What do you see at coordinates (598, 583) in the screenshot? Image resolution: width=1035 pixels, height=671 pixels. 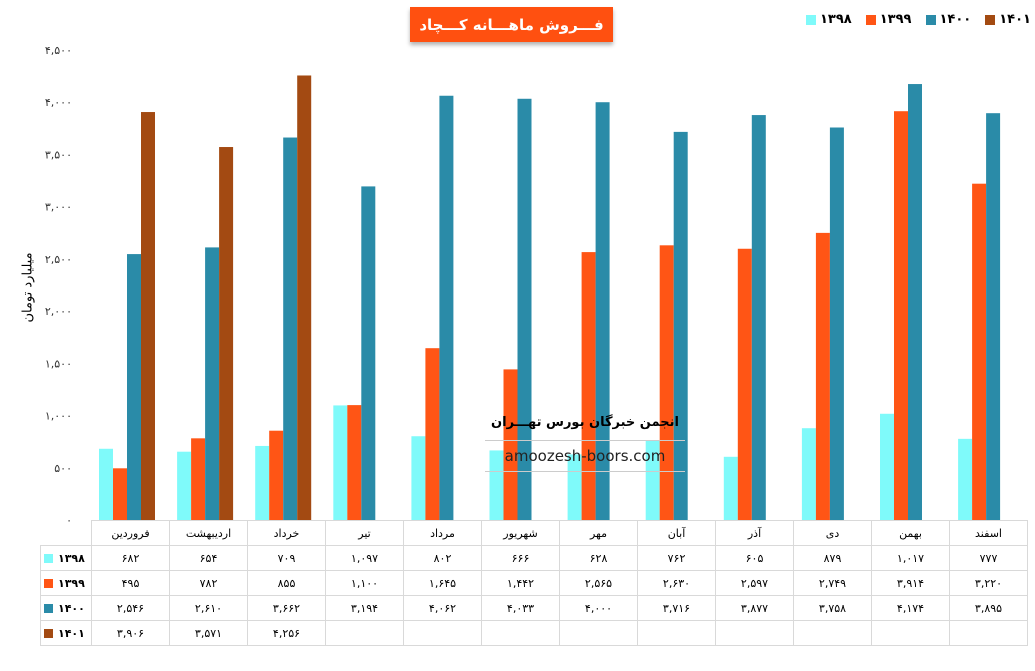 I see `data-label: ۲,۵۶۵` at bounding box center [598, 583].